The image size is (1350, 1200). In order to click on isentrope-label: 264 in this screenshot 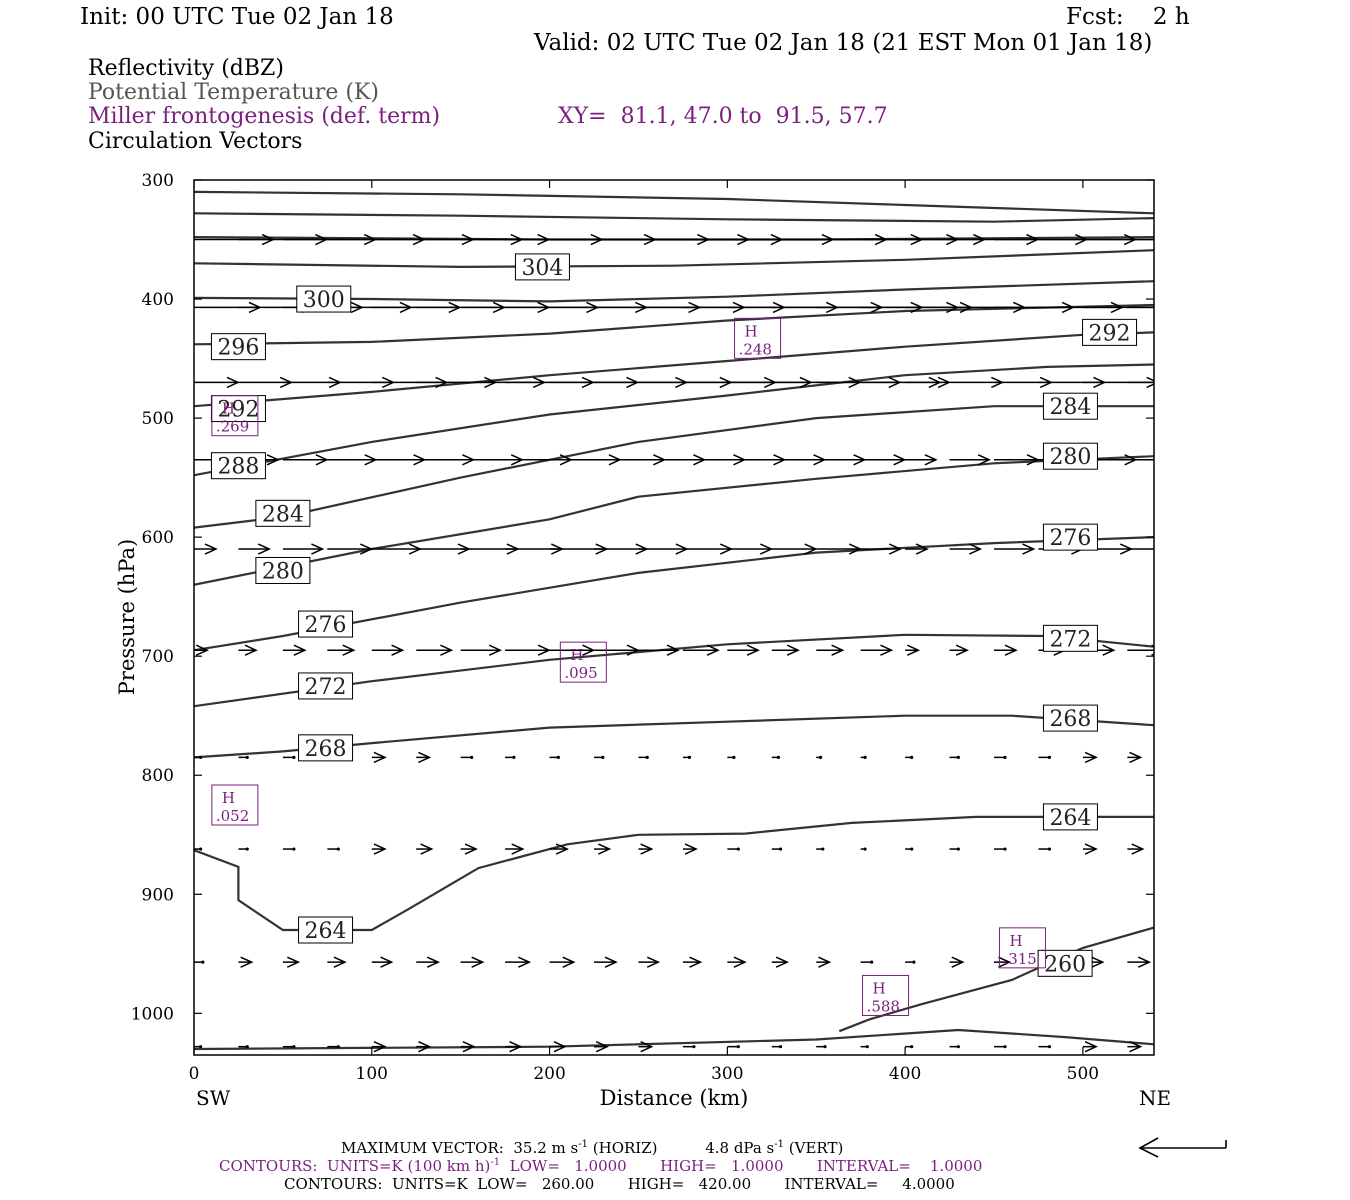, I will do `click(1070, 817)`.